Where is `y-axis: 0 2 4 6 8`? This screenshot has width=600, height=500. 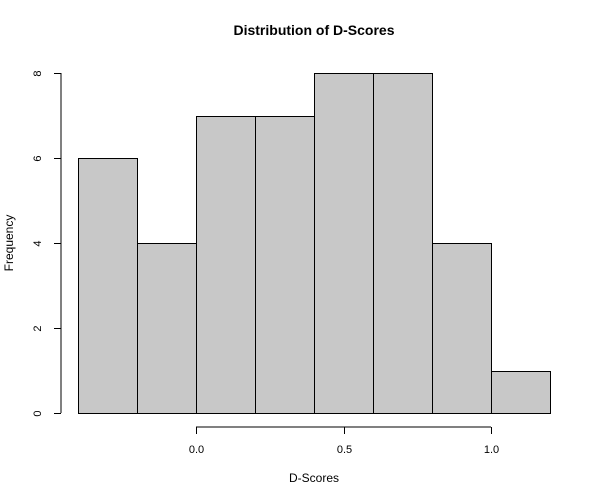 y-axis: 0 2 4 6 8 is located at coordinates (47, 243).